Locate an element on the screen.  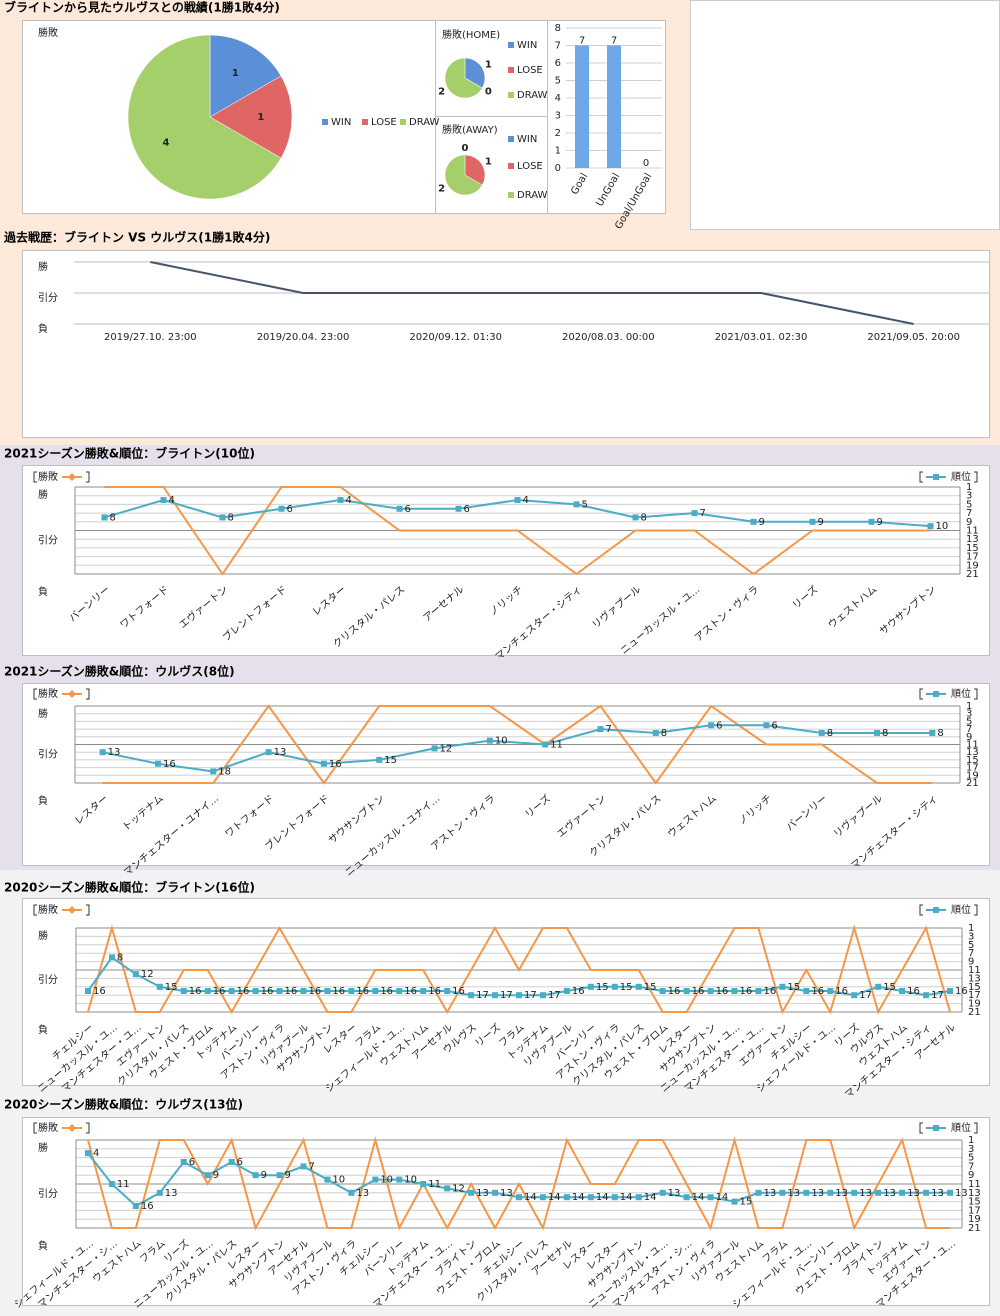
data-label: 17 is located at coordinates (865, 995).